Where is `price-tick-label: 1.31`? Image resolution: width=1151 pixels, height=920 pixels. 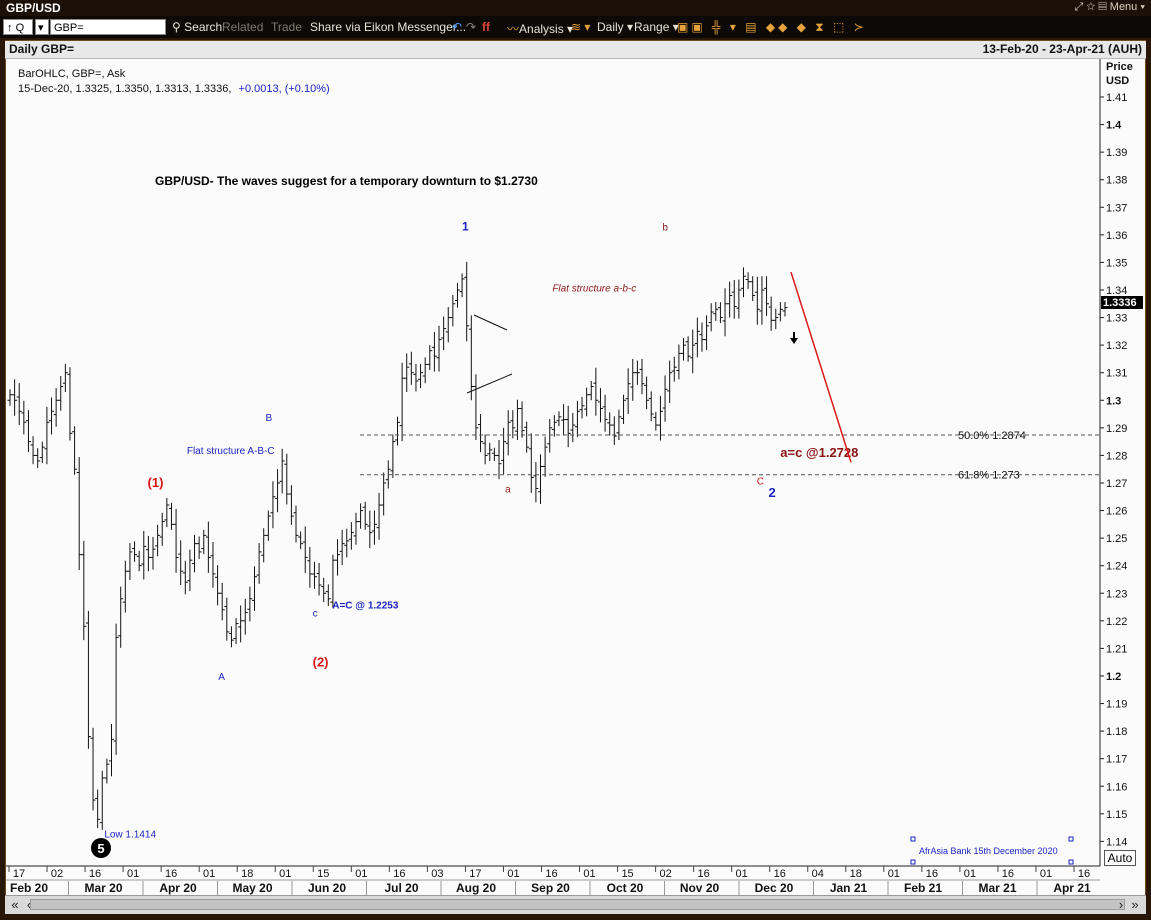
price-tick-label: 1.31 is located at coordinates (1116, 374).